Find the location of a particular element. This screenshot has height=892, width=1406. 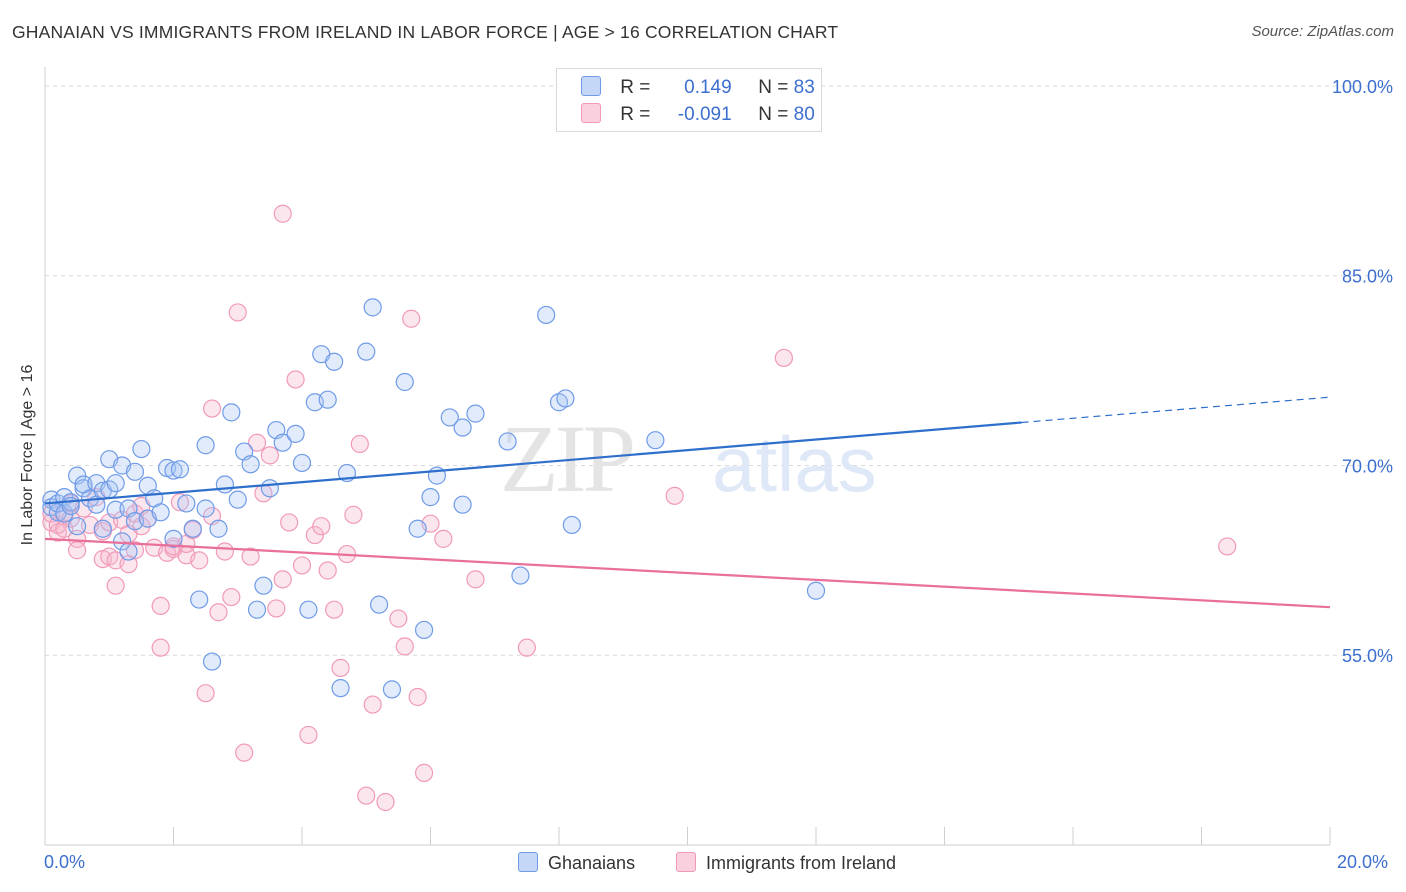

legend-n-value: 83 is located at coordinates (804, 87).